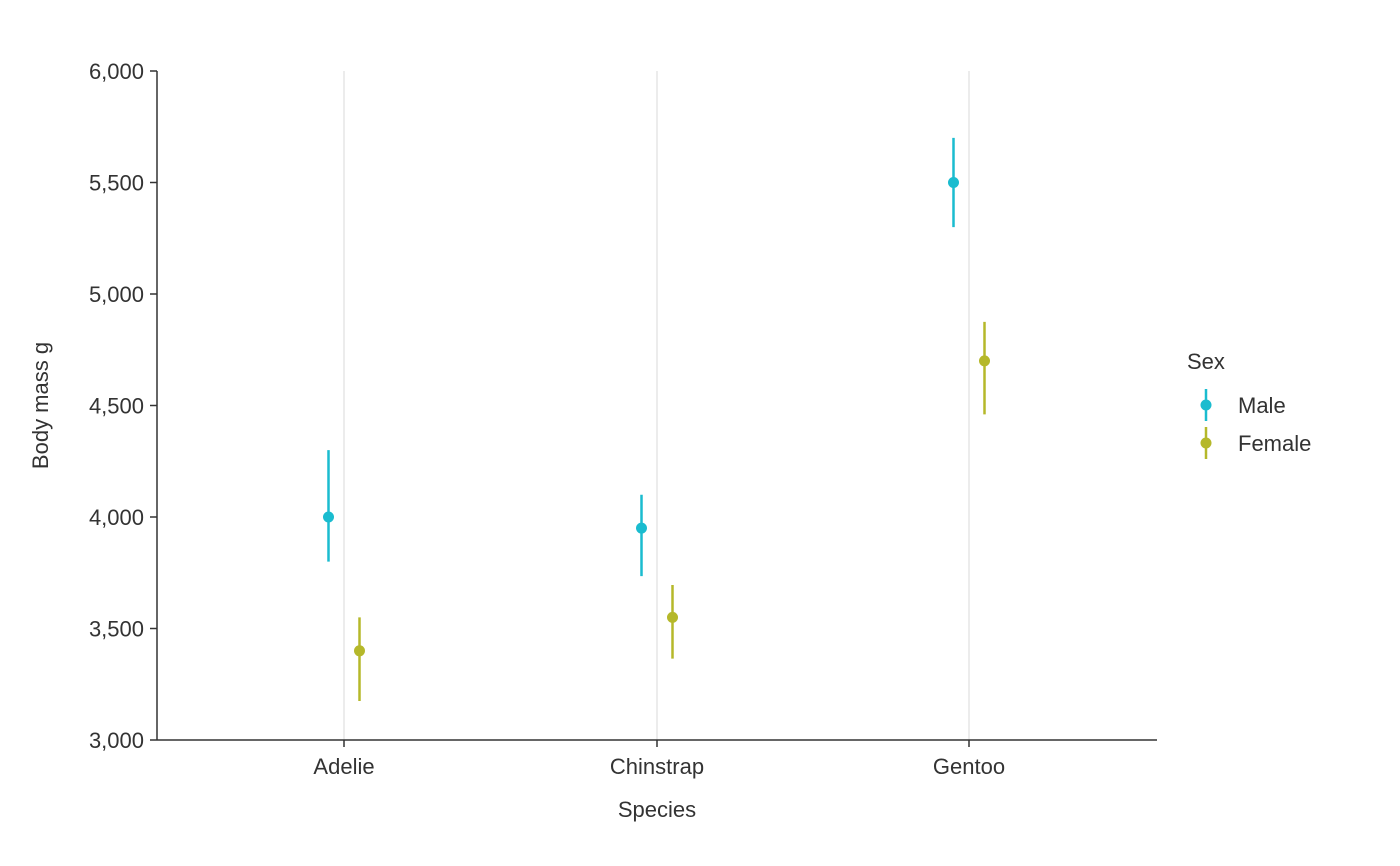  Describe the element at coordinates (116, 406) in the screenshot. I see `y-tick-label: 4,500` at that location.